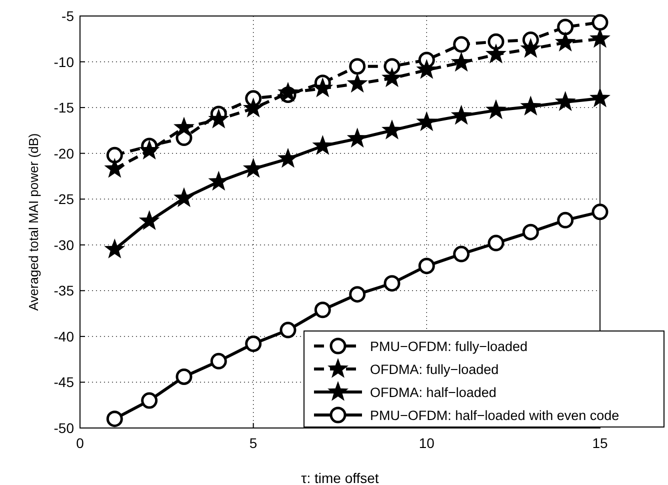 This screenshot has width=668, height=485. Describe the element at coordinates (64, 428) in the screenshot. I see `y-tick-label: -50` at that location.